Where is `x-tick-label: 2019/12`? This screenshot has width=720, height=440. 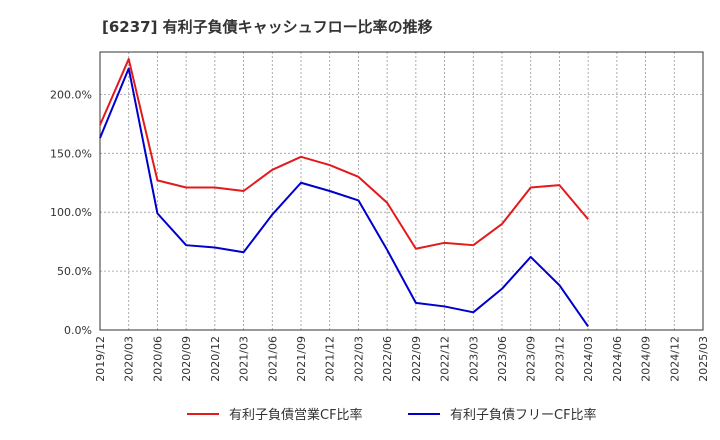
x-tick-label: 2019/12 is located at coordinates (100, 359).